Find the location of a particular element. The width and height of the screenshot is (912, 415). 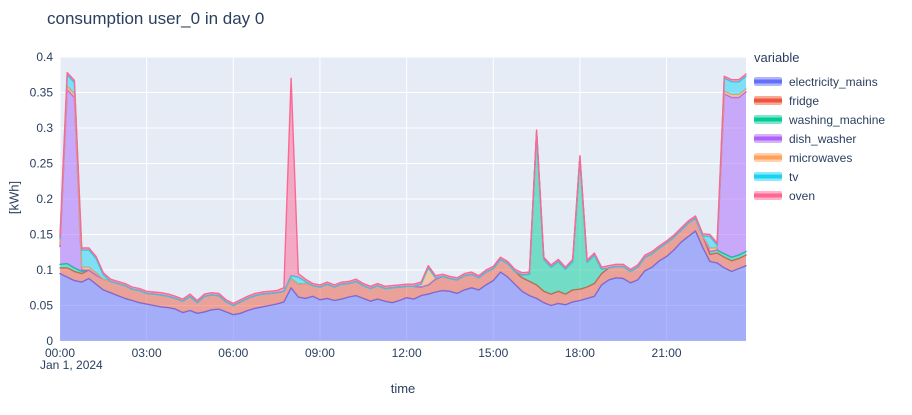

y-tick-label: 0.2 is located at coordinates (44, 199).